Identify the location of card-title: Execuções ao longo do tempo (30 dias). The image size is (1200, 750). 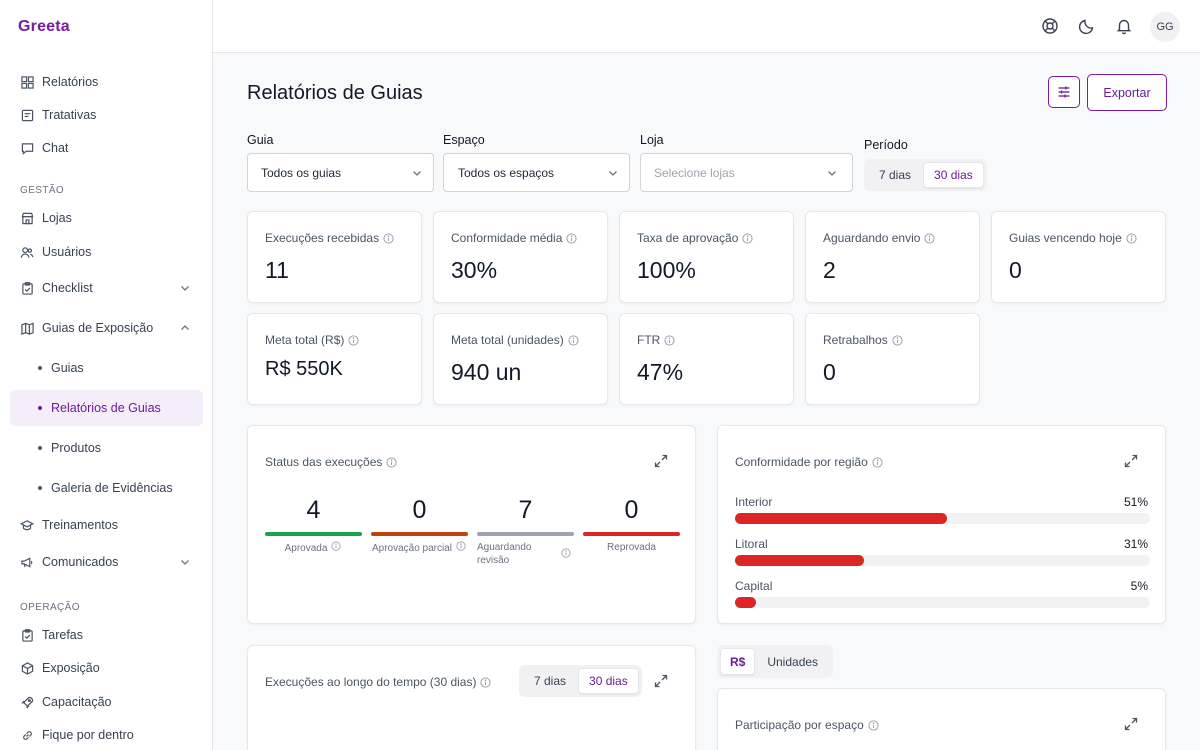
(378, 682).